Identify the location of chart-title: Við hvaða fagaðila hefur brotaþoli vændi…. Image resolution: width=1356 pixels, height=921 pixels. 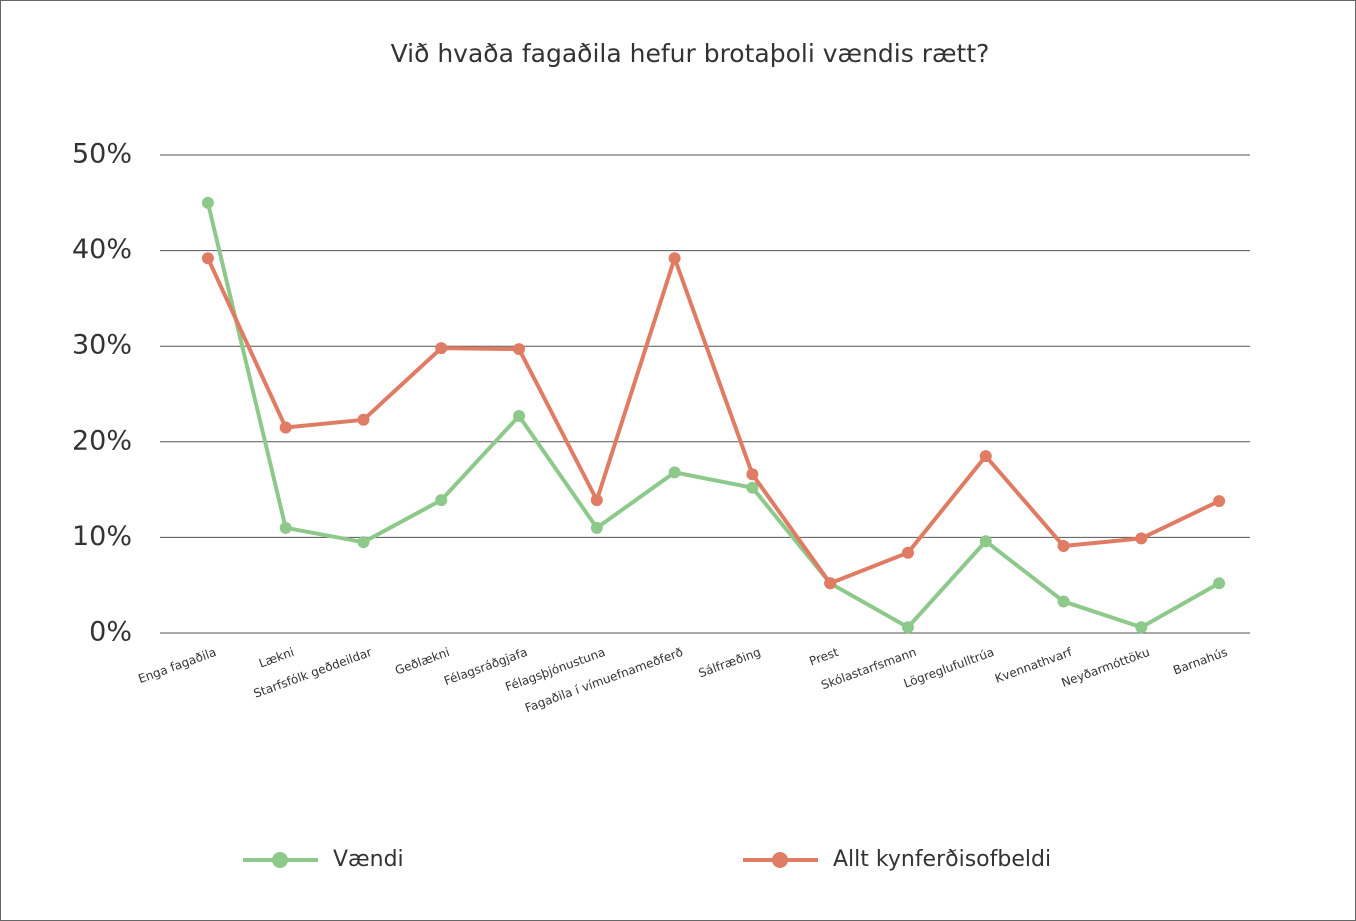
(690, 53).